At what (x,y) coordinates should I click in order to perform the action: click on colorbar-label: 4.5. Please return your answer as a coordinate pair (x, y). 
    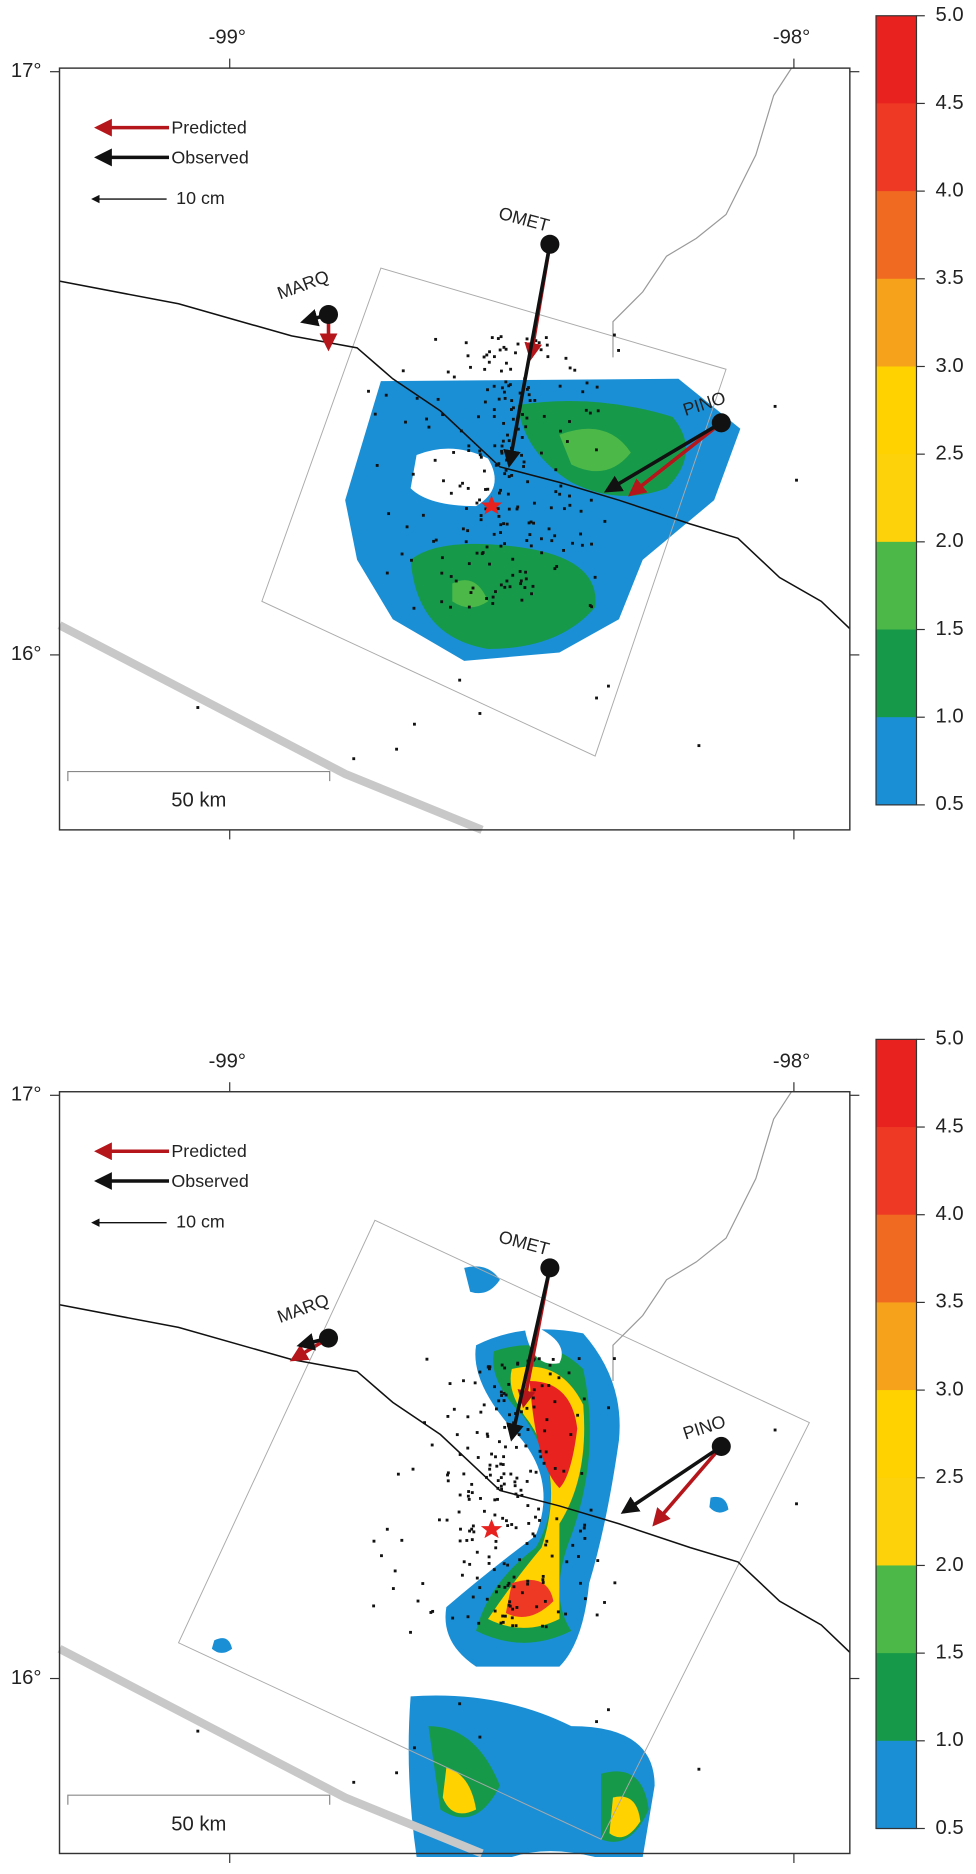
    Looking at the image, I should click on (950, 1126).